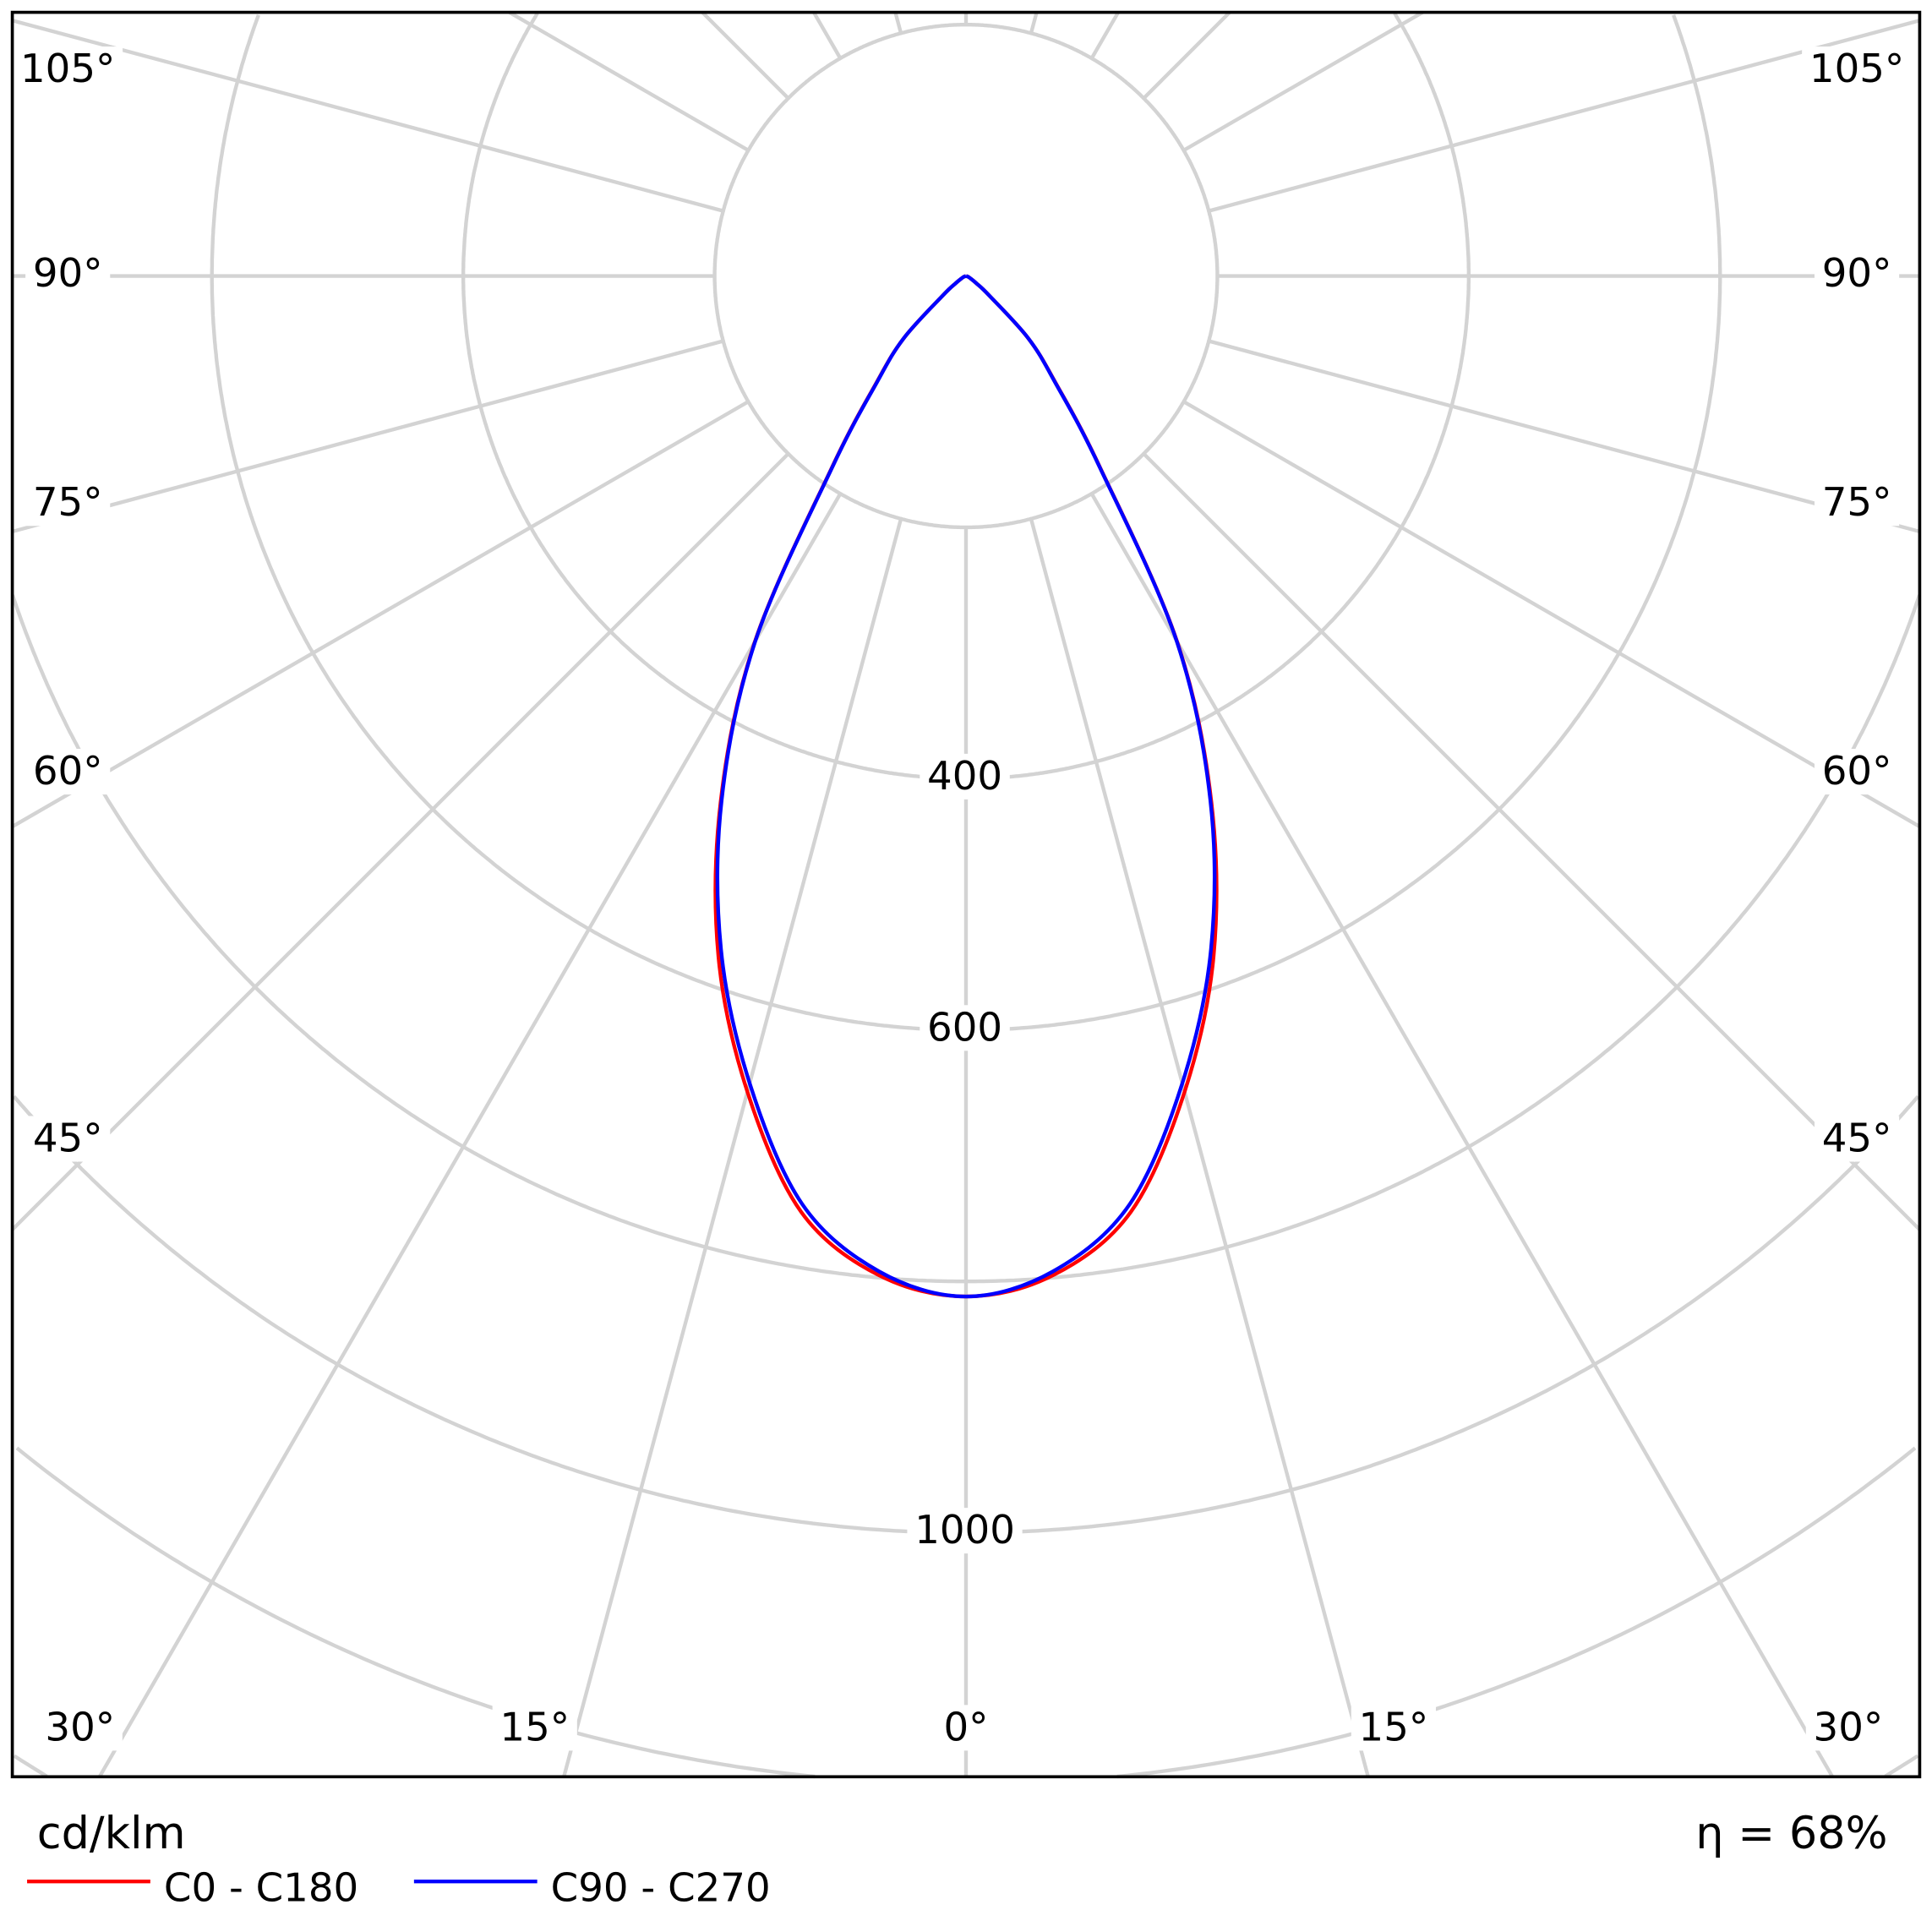 Image resolution: width=1932 pixels, height=1932 pixels. I want to click on radial-label-400: 400, so click(964, 777).